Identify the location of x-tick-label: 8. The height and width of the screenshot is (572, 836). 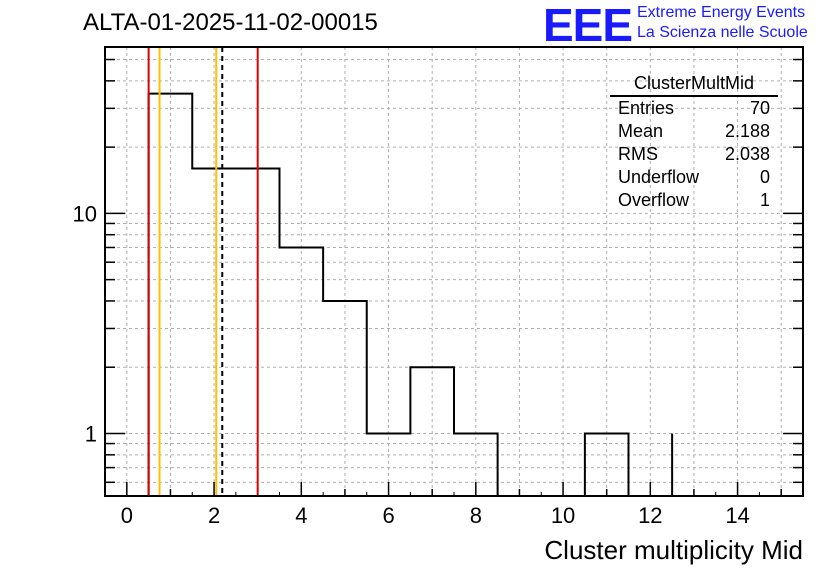
(476, 515).